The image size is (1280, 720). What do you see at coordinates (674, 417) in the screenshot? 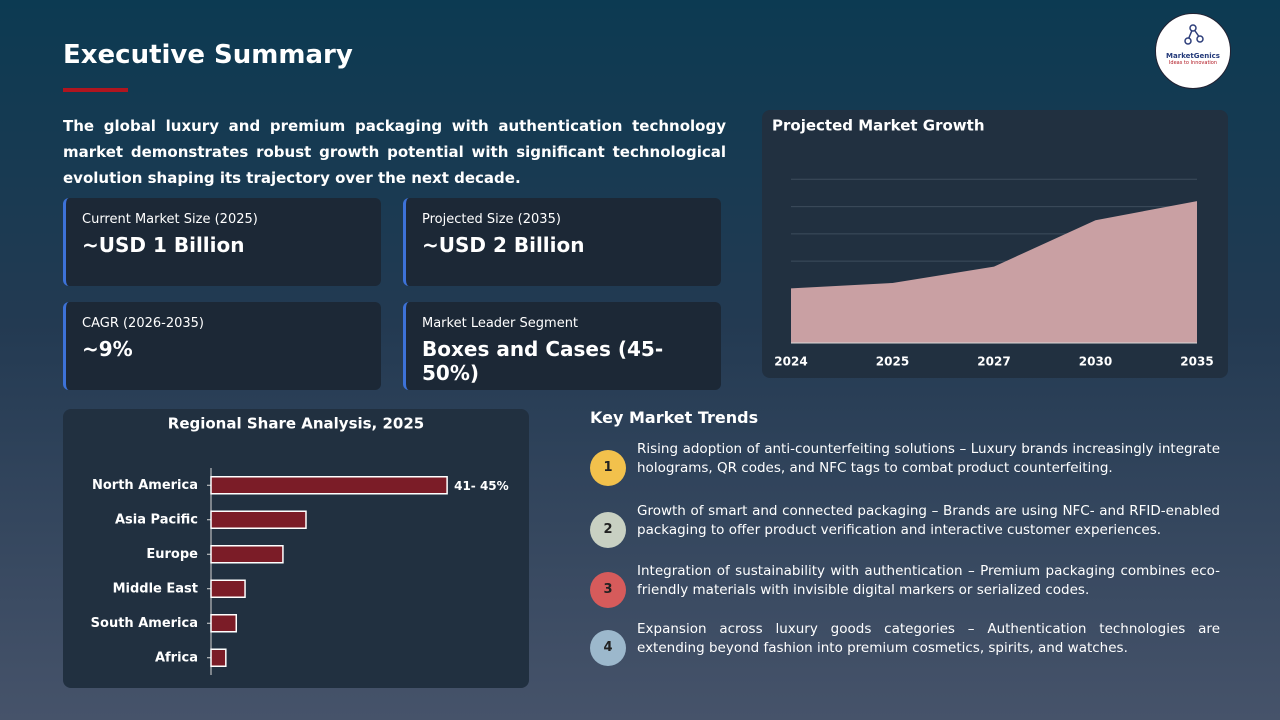
I see `trends-title: Key Market Trends` at bounding box center [674, 417].